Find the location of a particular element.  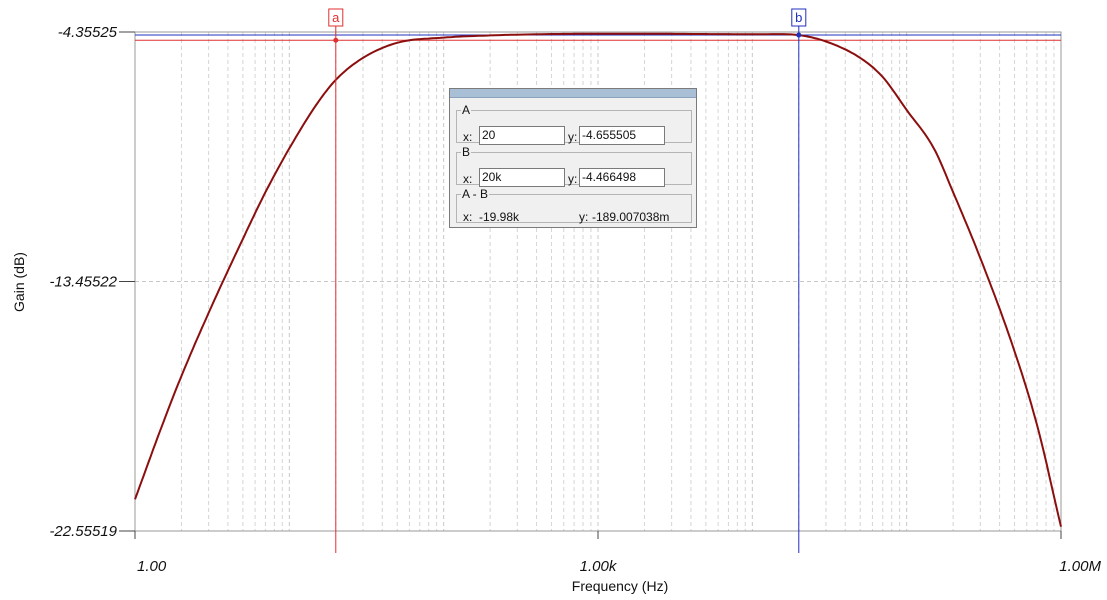

x-tick-label: 1.00M is located at coordinates (1080, 566).